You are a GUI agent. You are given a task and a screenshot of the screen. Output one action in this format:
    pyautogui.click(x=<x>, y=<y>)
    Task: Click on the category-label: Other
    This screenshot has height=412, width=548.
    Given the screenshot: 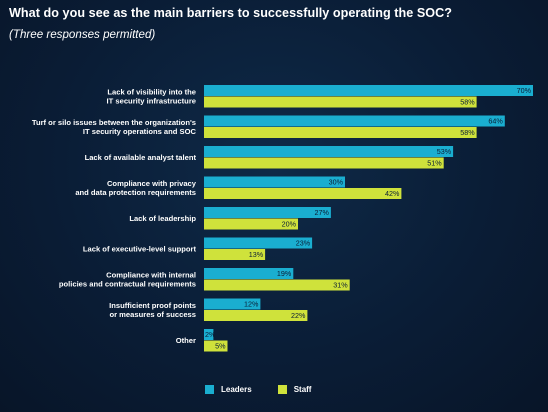 What is the action you would take?
    pyautogui.click(x=186, y=340)
    